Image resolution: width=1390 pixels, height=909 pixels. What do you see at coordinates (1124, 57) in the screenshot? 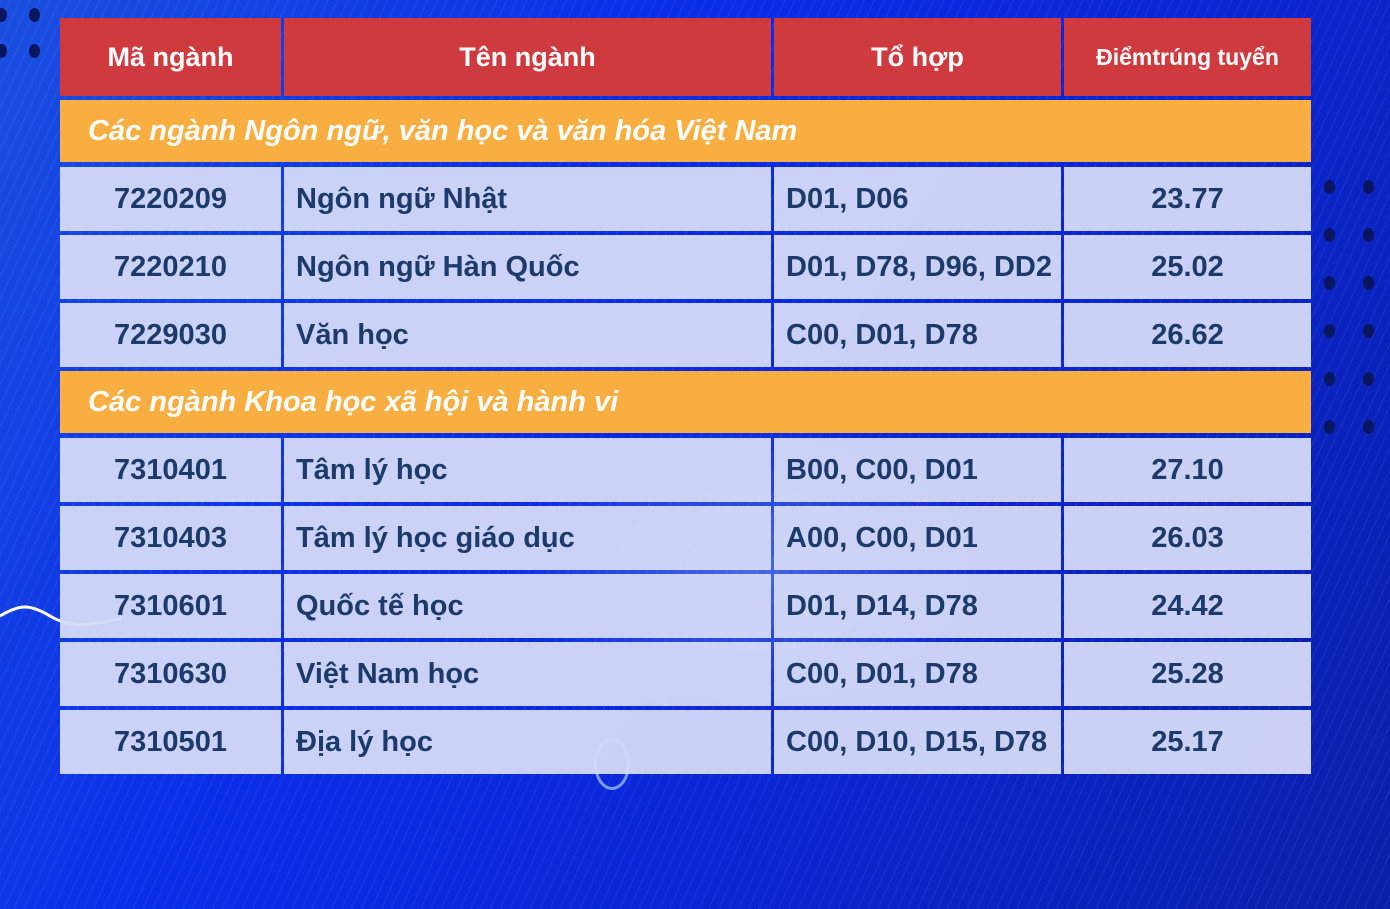
I see `header-score-line1: Điểm` at bounding box center [1124, 57].